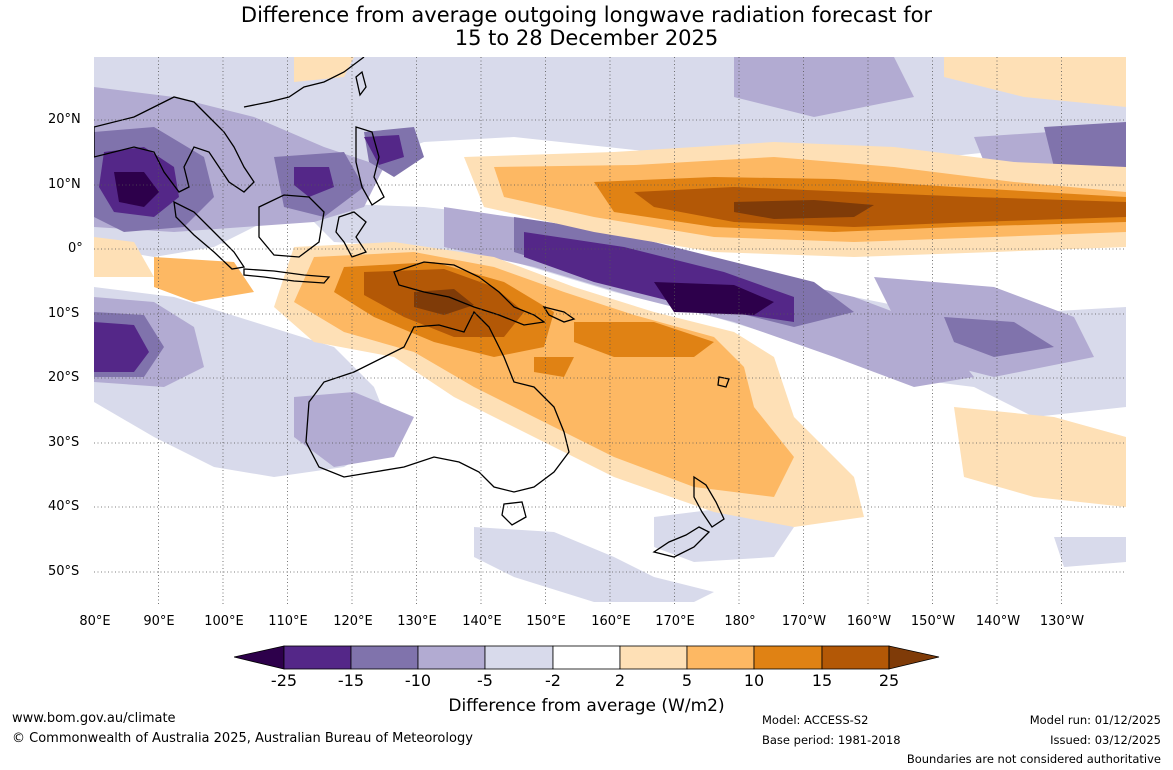  Describe the element at coordinates (485, 680) in the screenshot. I see `colorbar-tick-4: -5` at that location.